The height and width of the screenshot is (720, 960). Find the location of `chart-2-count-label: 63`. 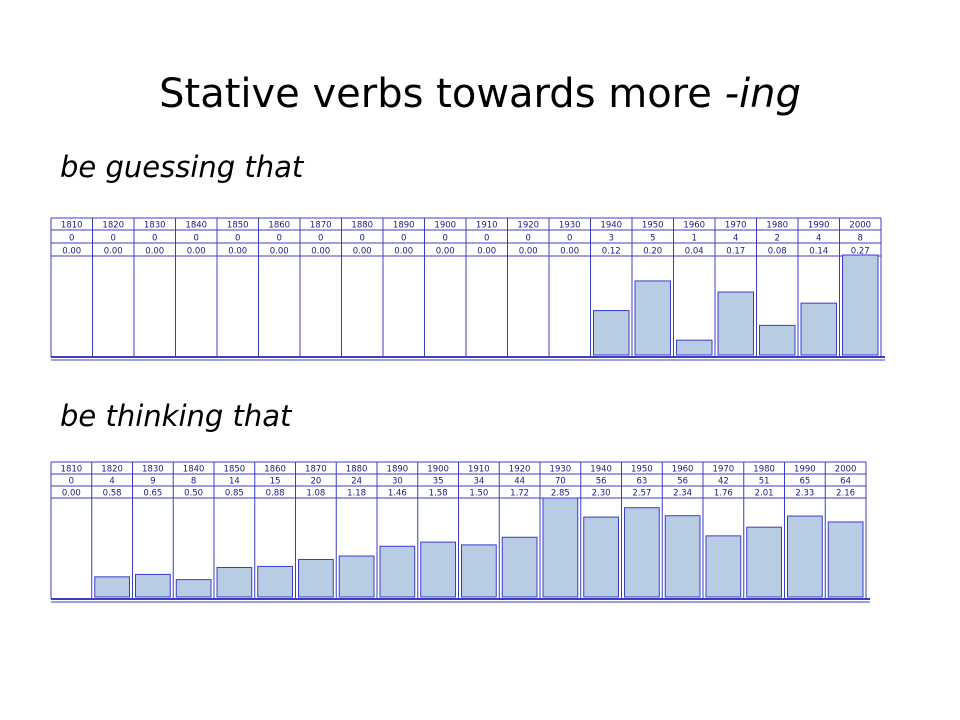

chart-2-count-label: 63 is located at coordinates (641, 482).